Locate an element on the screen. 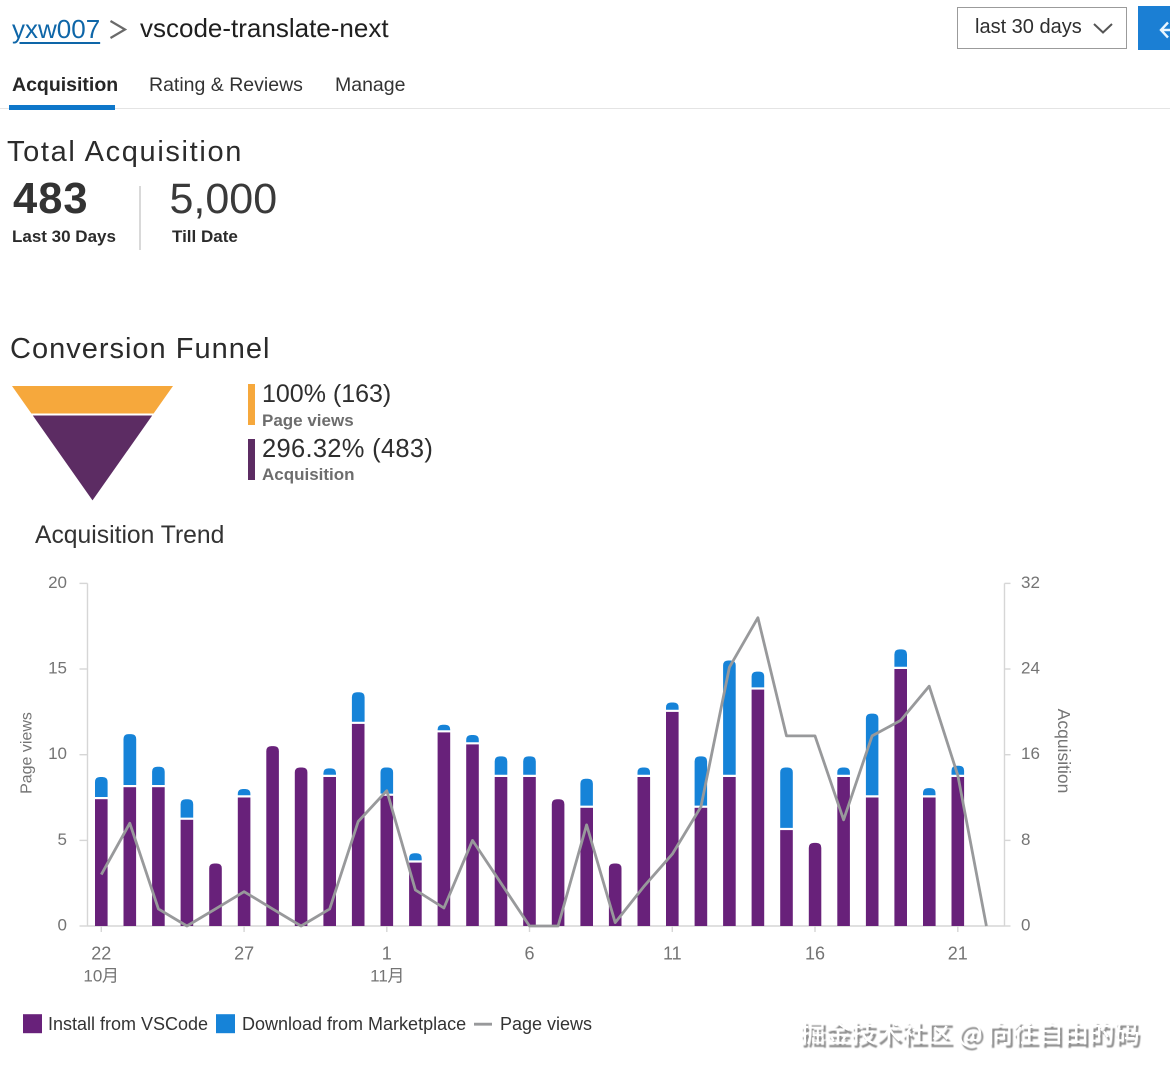  svg-text: 24 is located at coordinates (1030, 668).